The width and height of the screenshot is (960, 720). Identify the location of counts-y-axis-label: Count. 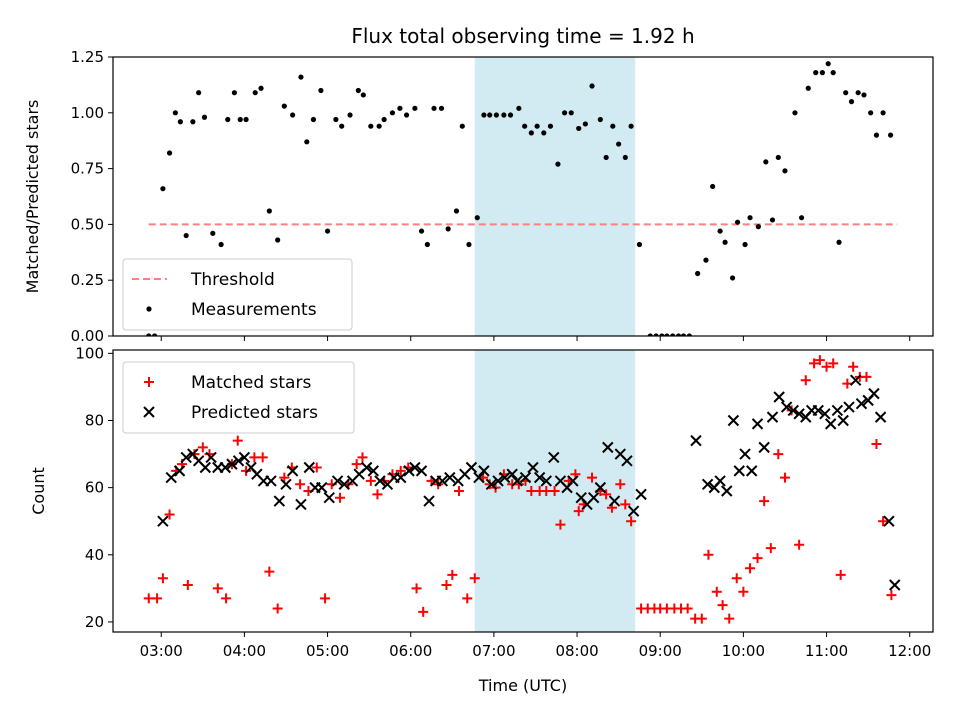
(38, 491).